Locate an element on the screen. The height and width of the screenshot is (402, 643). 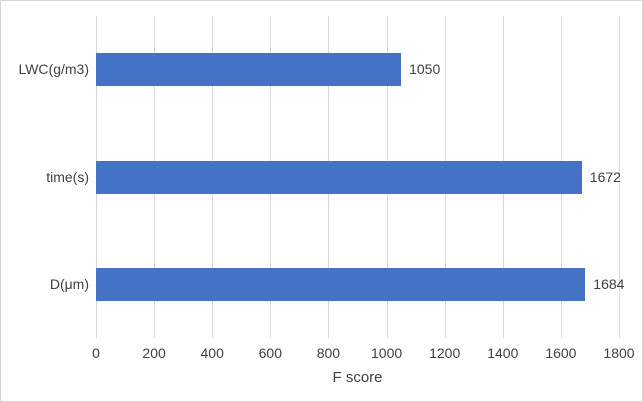
x-tick-label: 600 is located at coordinates (270, 353).